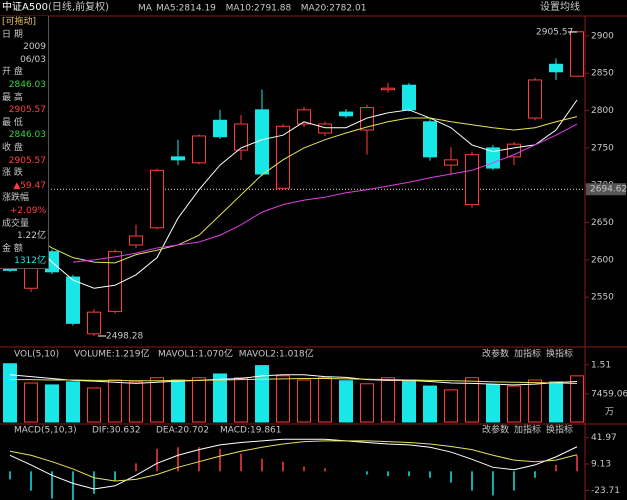 This screenshot has height=500, width=627. I want to click on reference-box, so click(606, 189).